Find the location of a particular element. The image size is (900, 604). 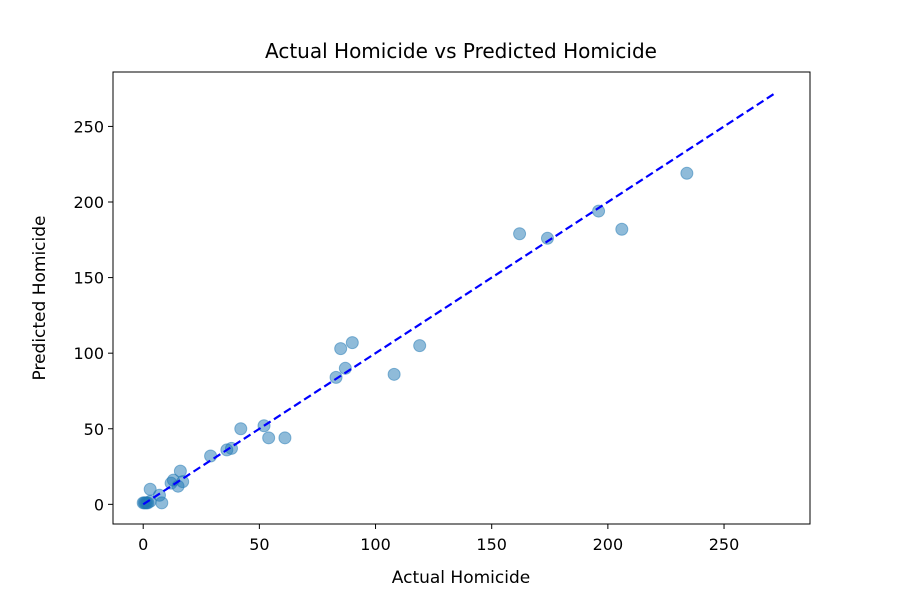

y-tick-label: 250 is located at coordinates (88, 126).